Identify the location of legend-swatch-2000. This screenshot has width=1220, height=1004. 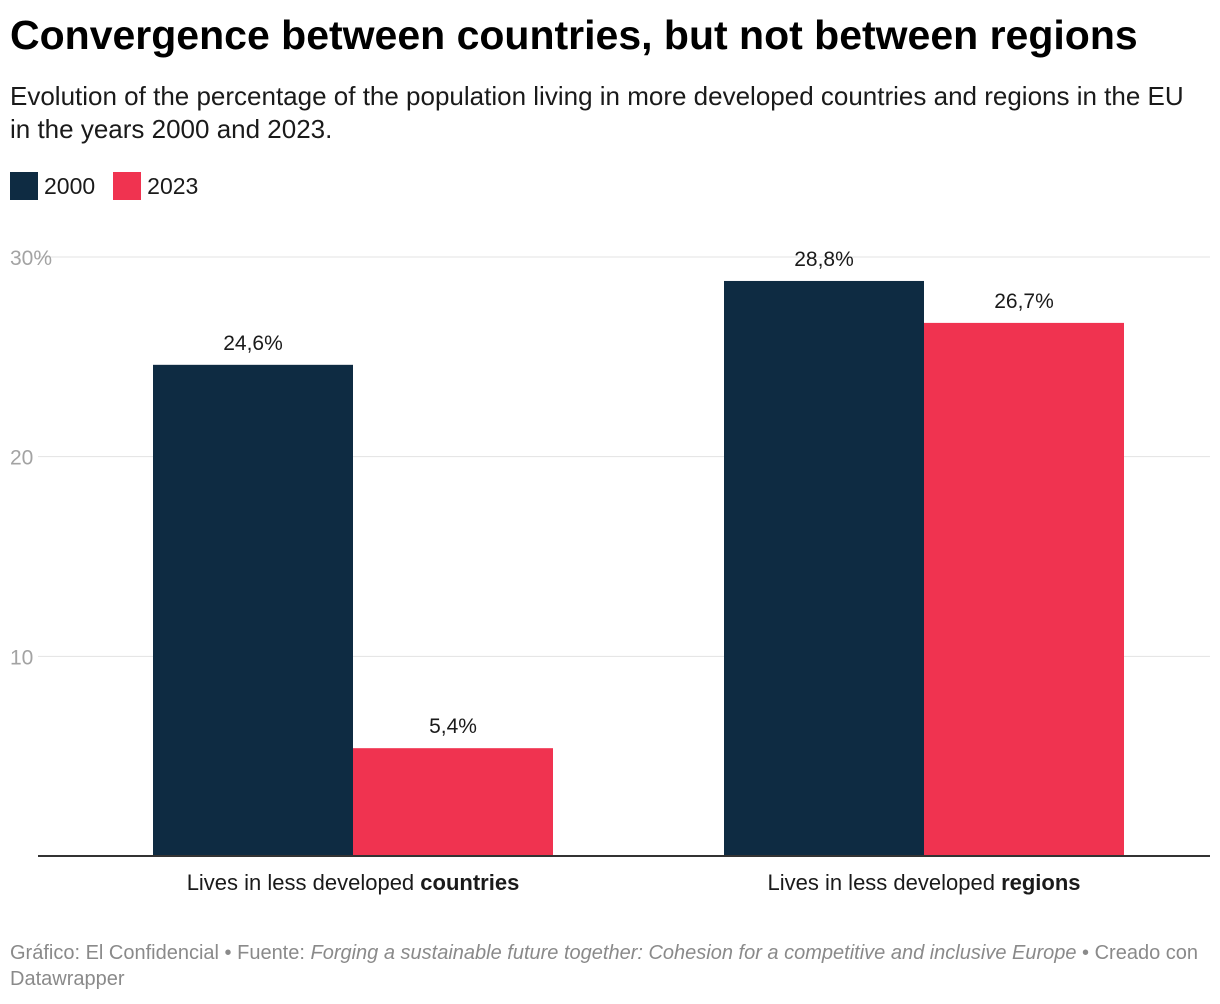
(24, 186).